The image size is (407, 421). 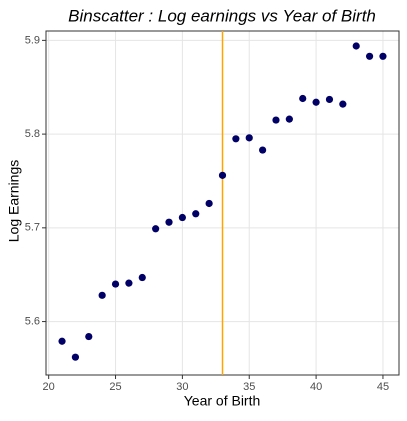 What do you see at coordinates (14, 201) in the screenshot?
I see `y-axis-label: Log Earnings` at bounding box center [14, 201].